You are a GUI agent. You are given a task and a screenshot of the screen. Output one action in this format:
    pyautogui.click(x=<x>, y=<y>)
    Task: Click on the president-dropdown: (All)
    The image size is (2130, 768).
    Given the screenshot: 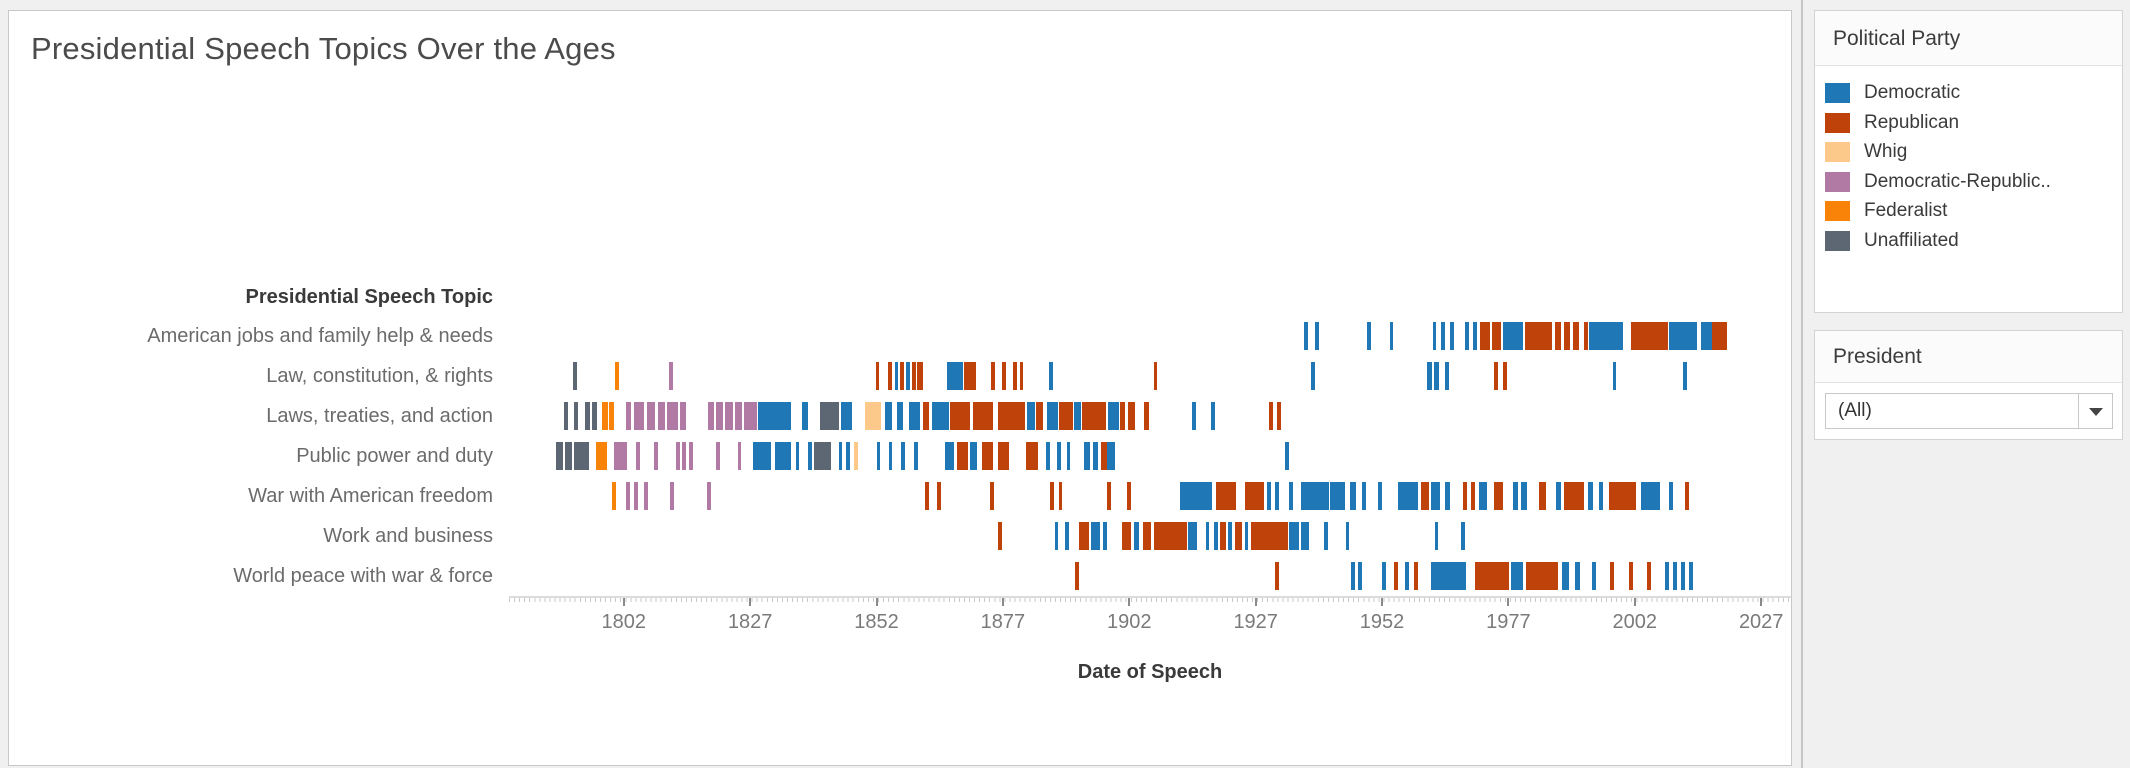 What is the action you would take?
    pyautogui.click(x=1969, y=411)
    